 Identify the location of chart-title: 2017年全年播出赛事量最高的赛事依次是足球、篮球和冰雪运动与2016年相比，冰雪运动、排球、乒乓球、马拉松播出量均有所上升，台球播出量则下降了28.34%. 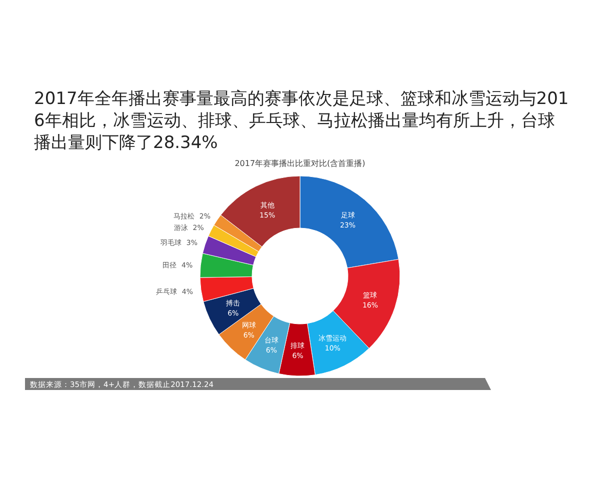
(301, 121).